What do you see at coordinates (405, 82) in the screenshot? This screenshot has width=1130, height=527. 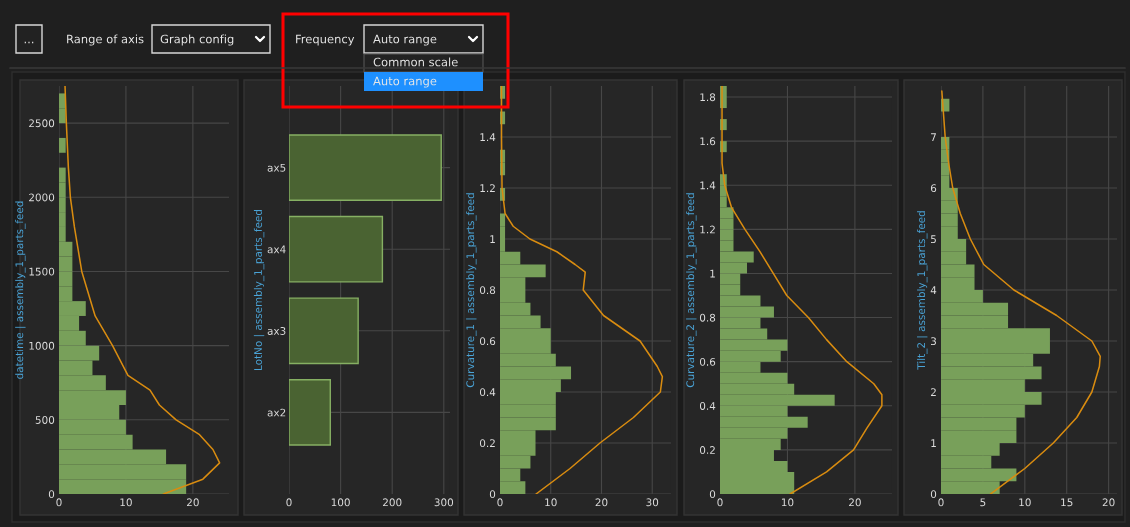 I see `annotation: Auto range` at bounding box center [405, 82].